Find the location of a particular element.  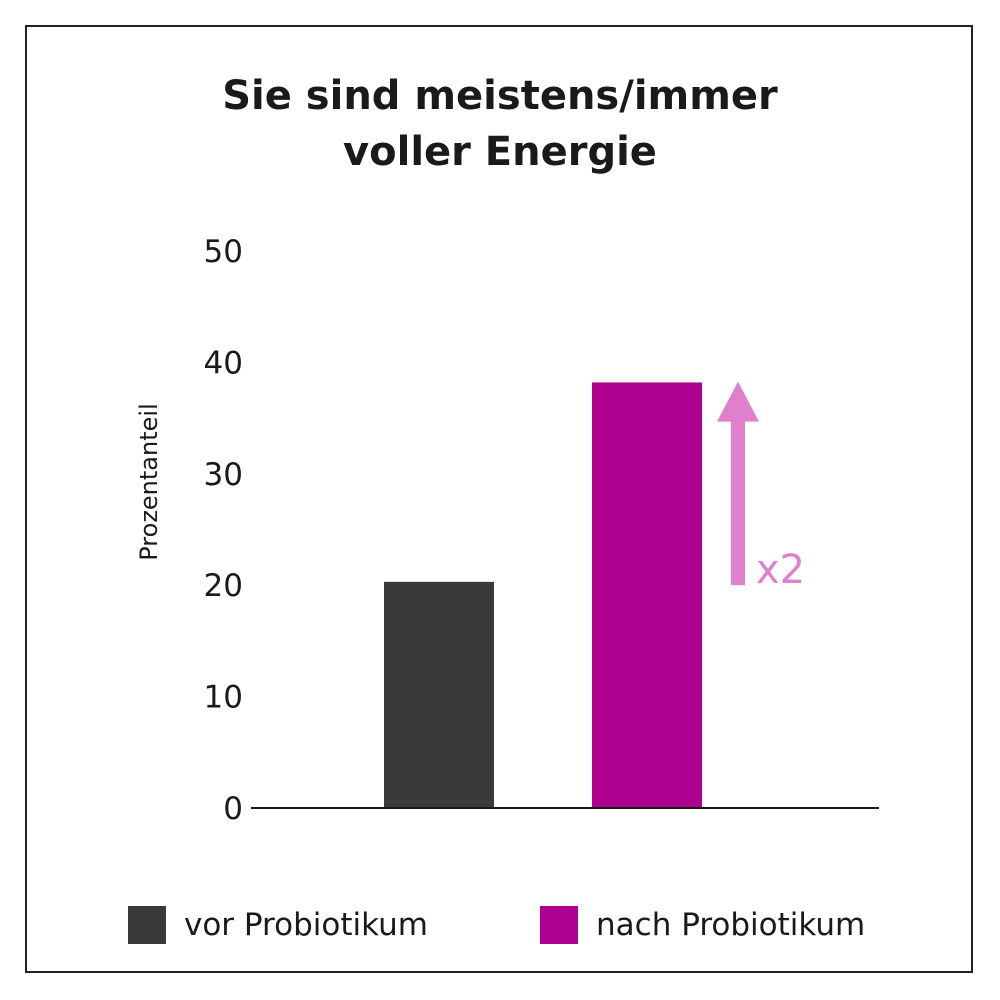

legend-item-vor: vor Probiotikum is located at coordinates (278, 925).